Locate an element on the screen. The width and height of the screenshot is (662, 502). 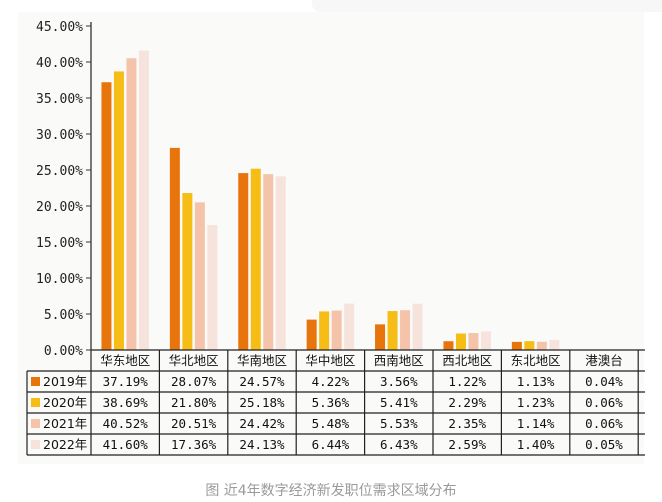
data-label: 1.23% is located at coordinates (536, 402).